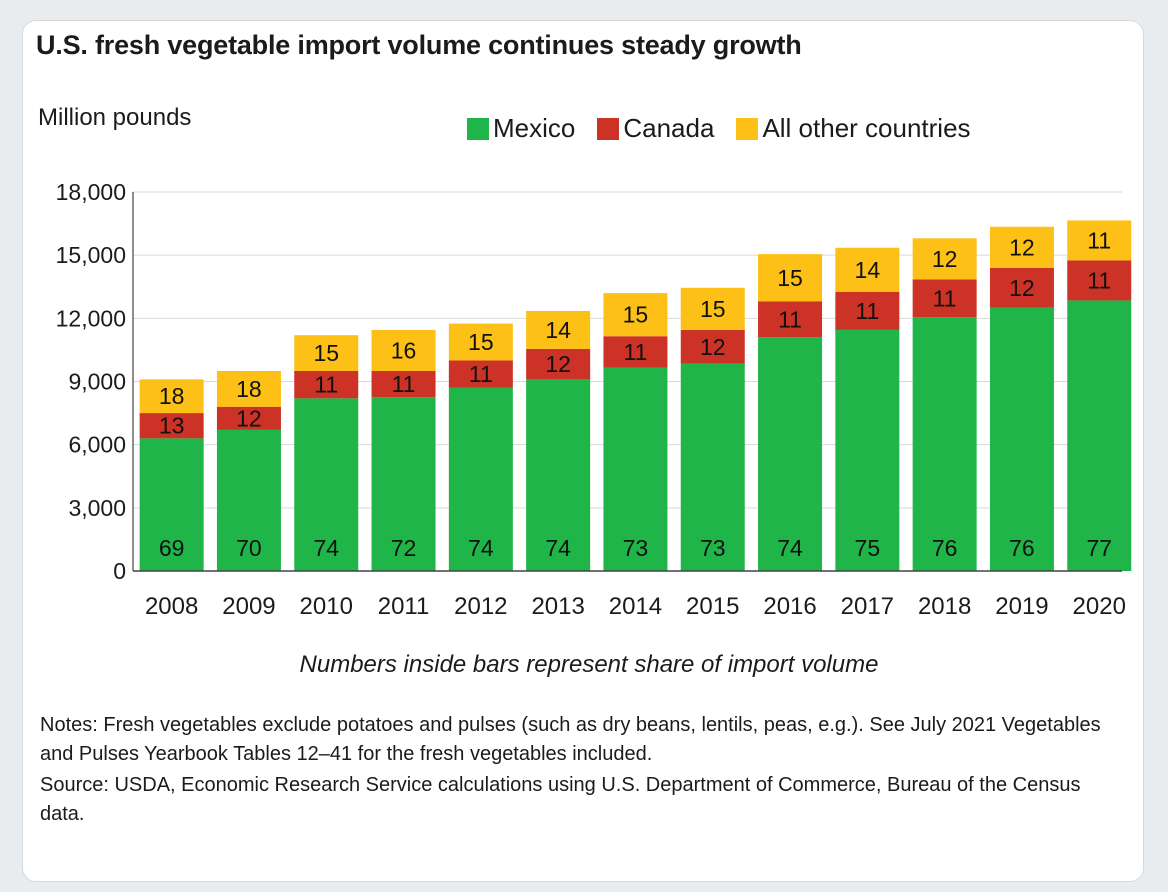 This screenshot has height=892, width=1168. Describe the element at coordinates (171, 606) in the screenshot. I see `x-tick-label: 2008` at that location.